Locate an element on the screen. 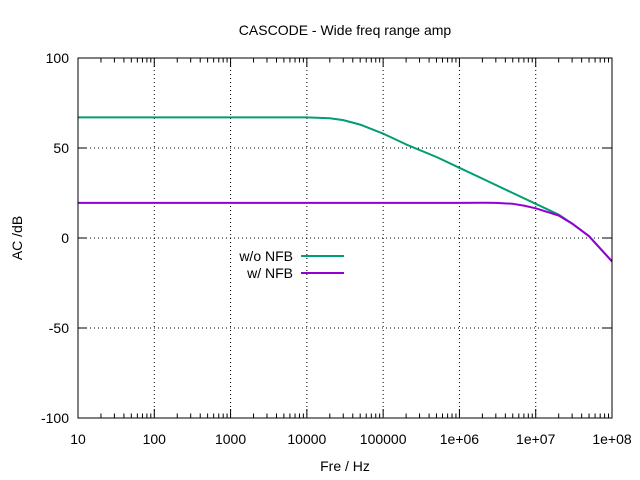 This screenshot has width=640, height=480. y-axis-label: AC /dB is located at coordinates (17, 238).